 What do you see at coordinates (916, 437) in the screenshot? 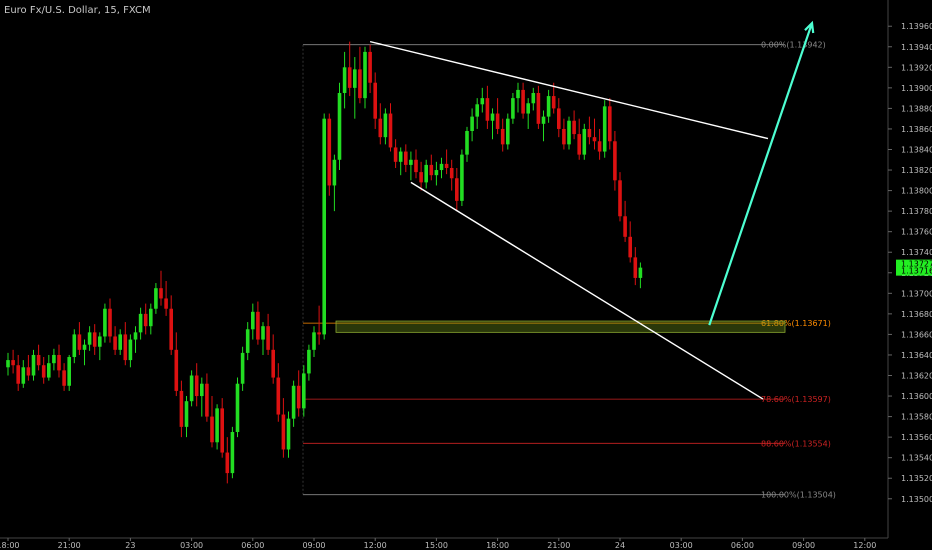
I see `price-tick-label: 1.13560` at bounding box center [916, 437].